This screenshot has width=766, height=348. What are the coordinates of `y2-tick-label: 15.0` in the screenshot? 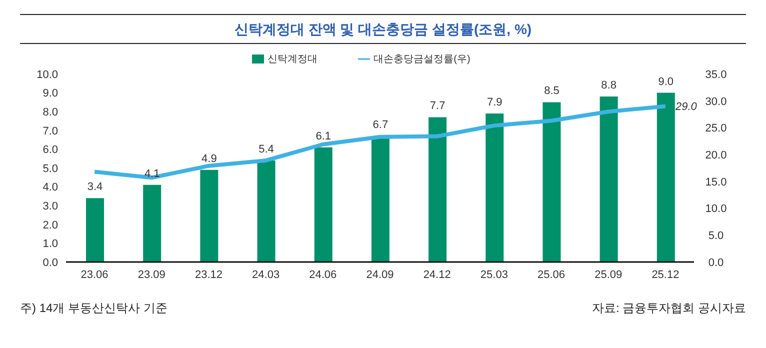 It's located at (716, 182).